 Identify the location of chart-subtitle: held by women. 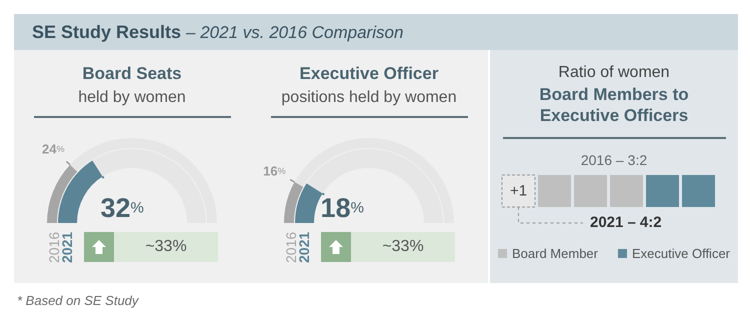
(132, 98).